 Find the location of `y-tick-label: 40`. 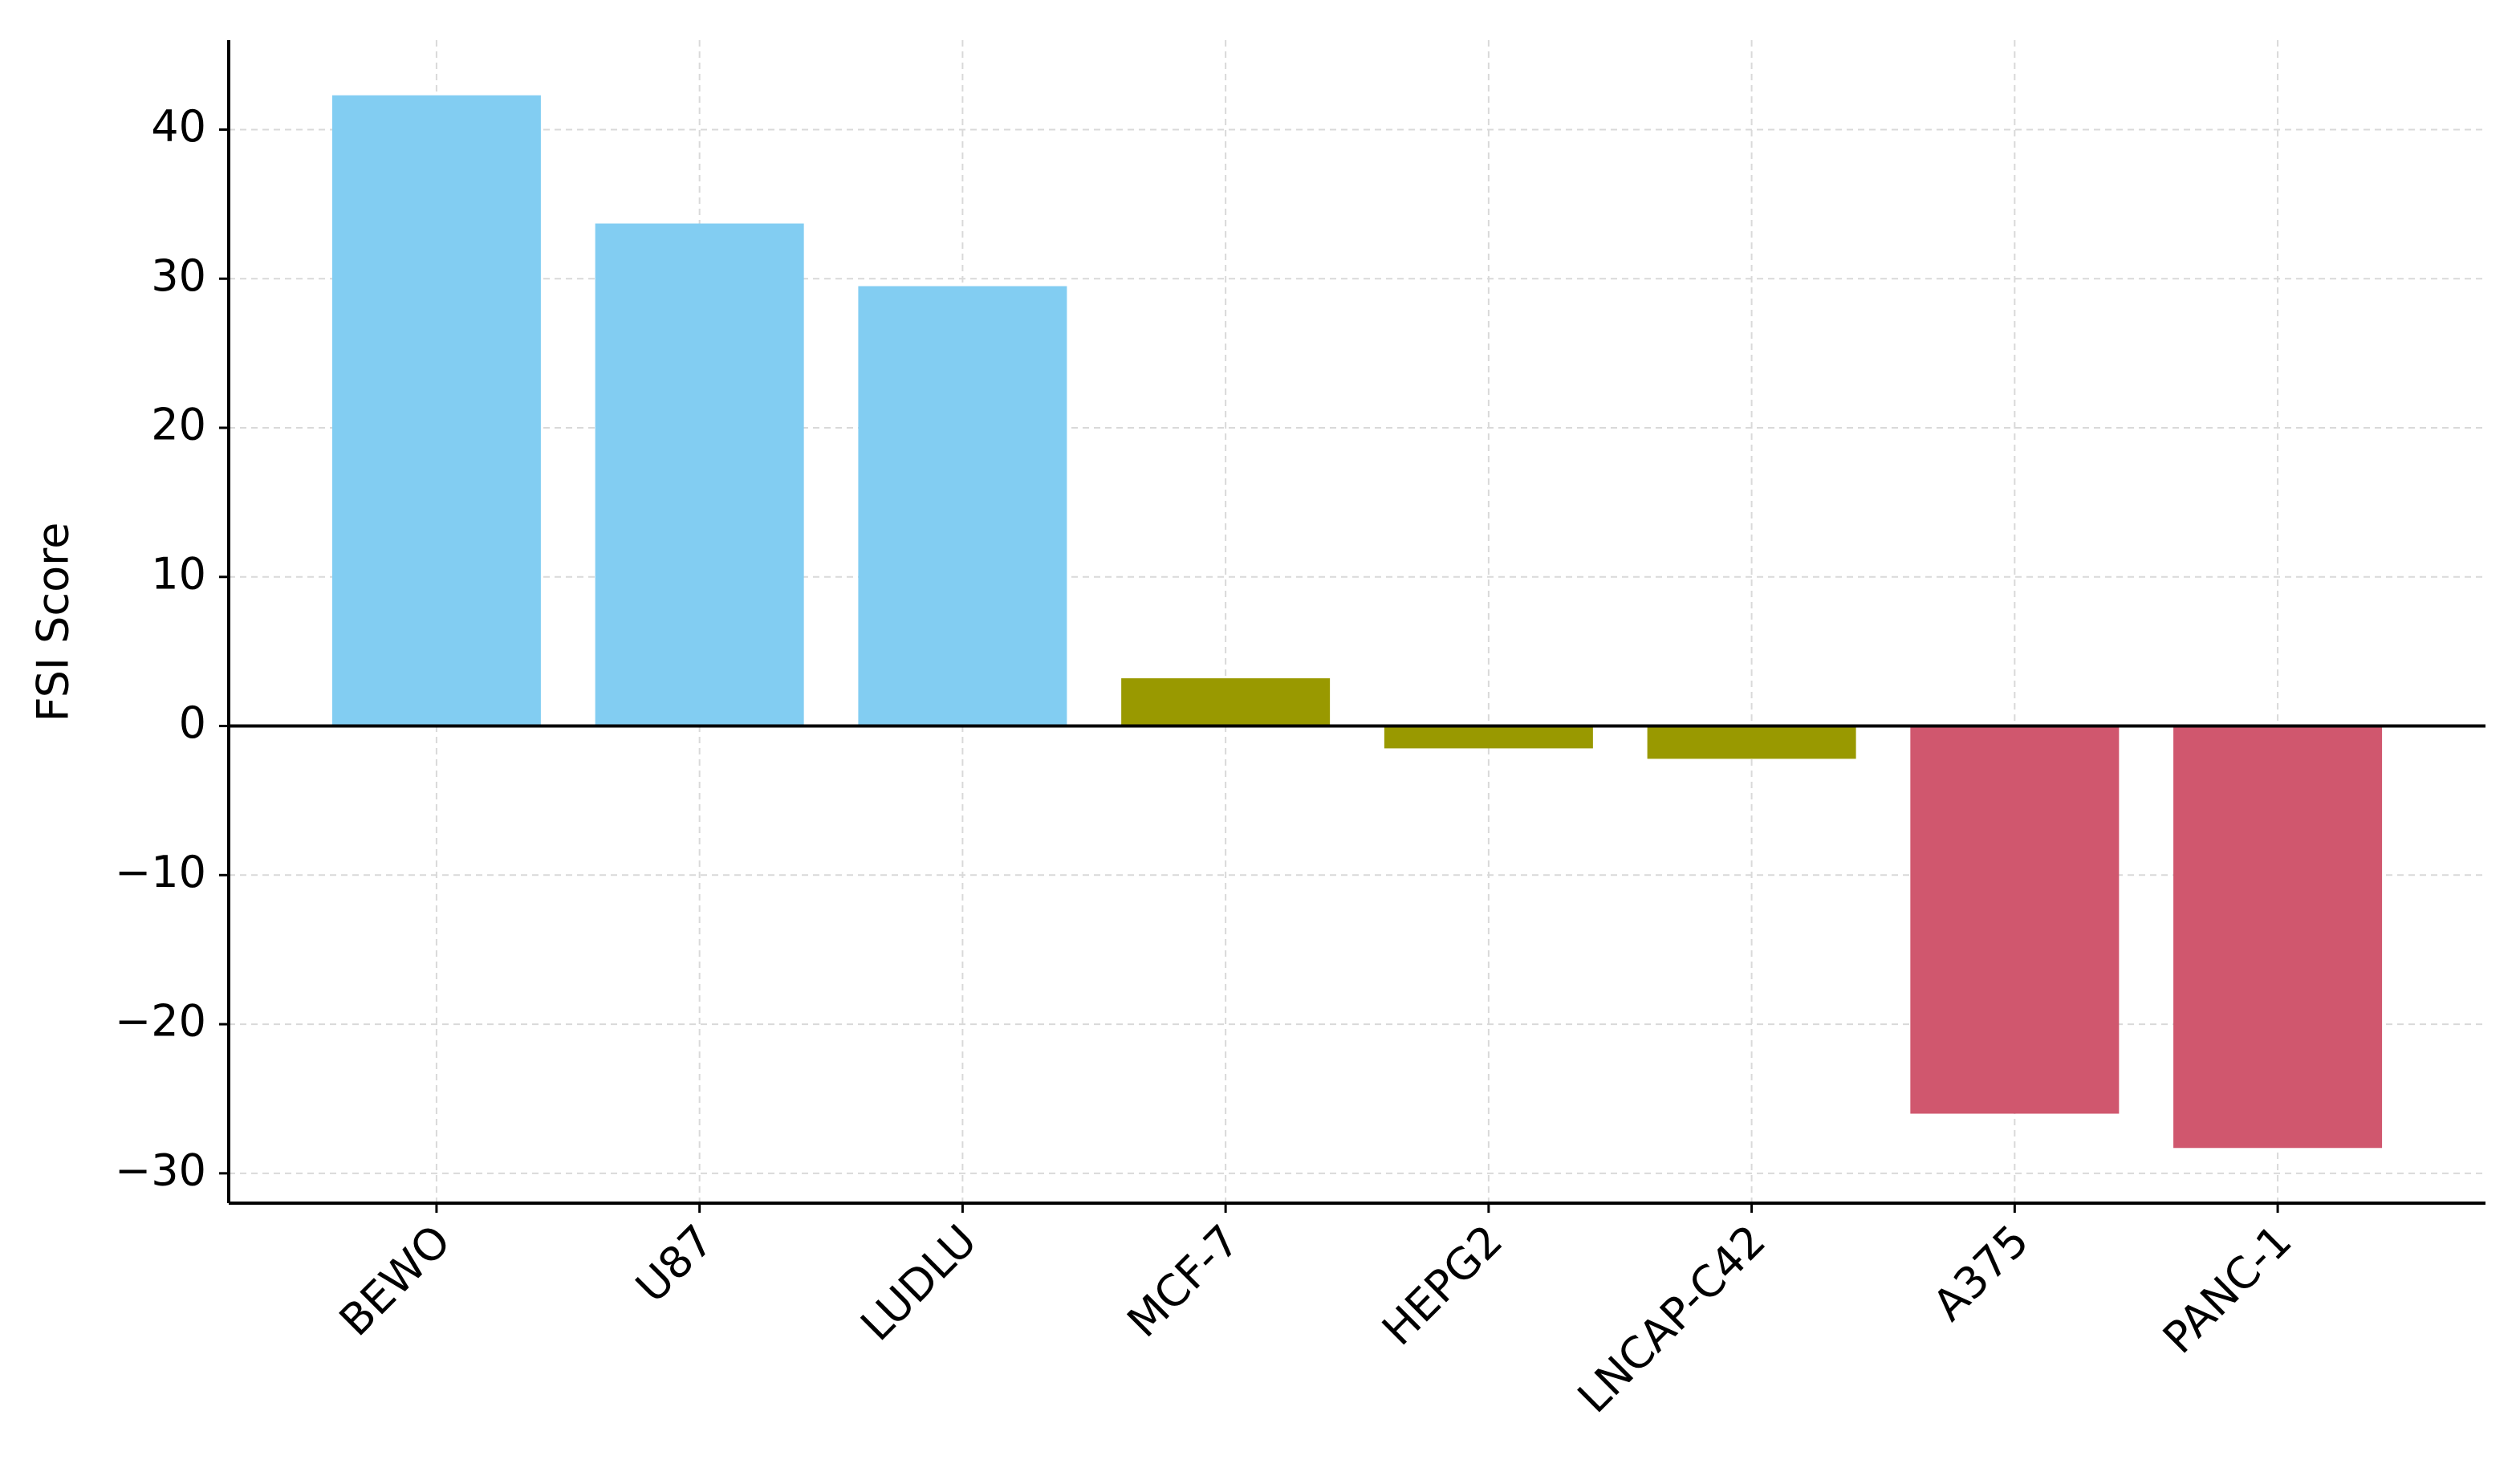

y-tick-label: 40 is located at coordinates (178, 126).